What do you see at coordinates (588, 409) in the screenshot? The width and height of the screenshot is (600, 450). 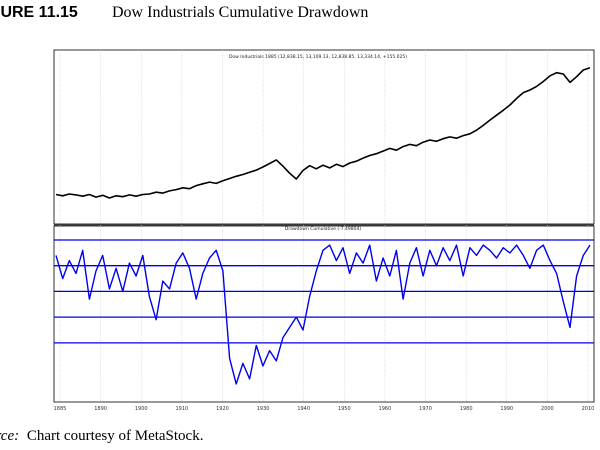 I see `x-tick-label: 2010` at bounding box center [588, 409].